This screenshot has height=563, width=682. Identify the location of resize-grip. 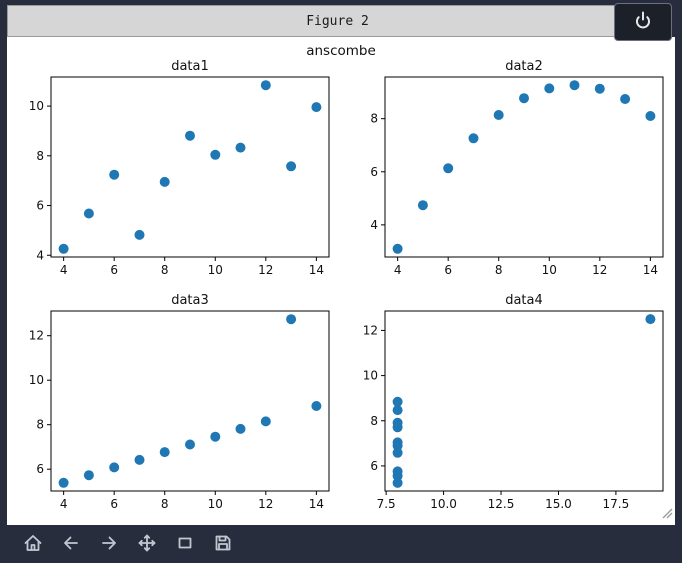
(666, 513).